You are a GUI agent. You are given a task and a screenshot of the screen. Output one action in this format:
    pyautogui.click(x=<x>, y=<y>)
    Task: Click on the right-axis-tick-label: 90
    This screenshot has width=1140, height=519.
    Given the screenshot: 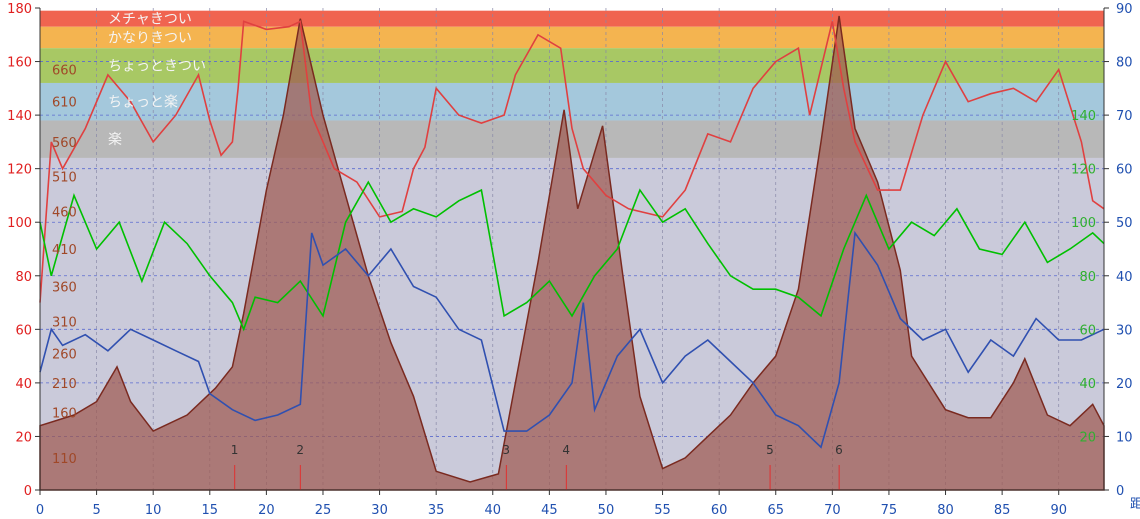 What is the action you would take?
    pyautogui.click(x=1124, y=9)
    